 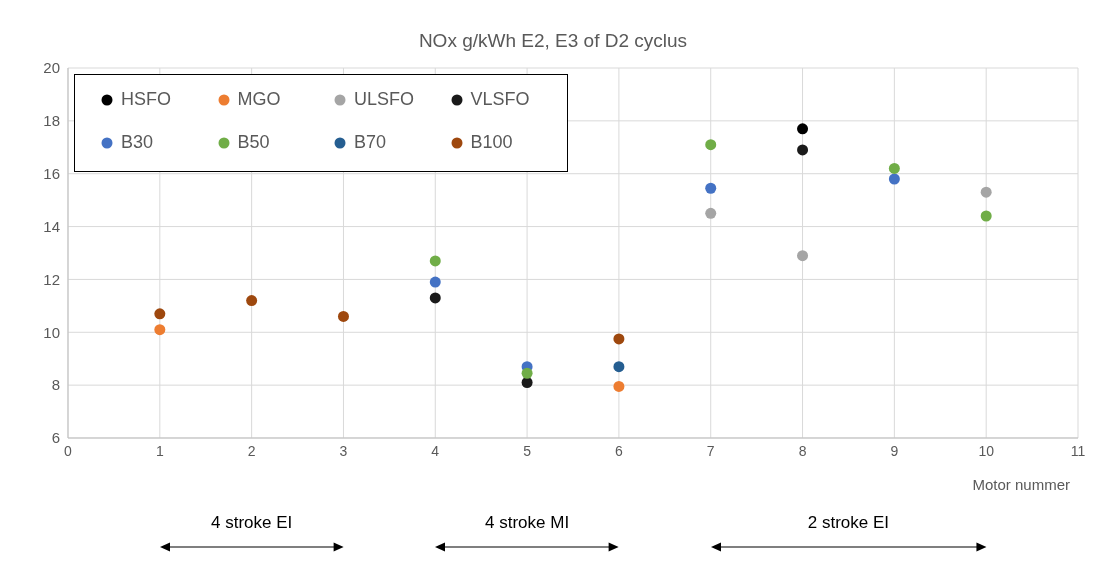 What do you see at coordinates (527, 450) in the screenshot?
I see `x-tick-label: 5` at bounding box center [527, 450].